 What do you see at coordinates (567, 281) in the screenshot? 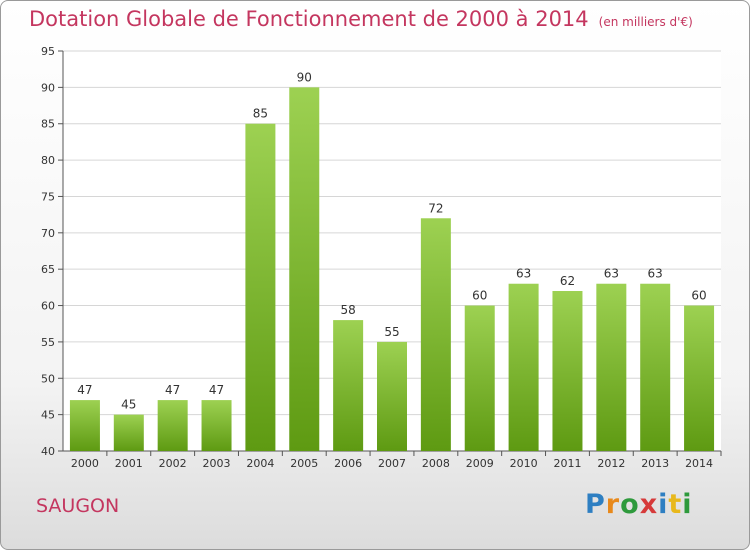
I see `data-label: 62` at bounding box center [567, 281].